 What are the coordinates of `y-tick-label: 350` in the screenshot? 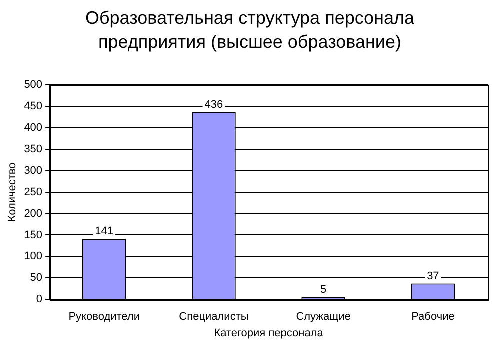 It's located at (33, 149).